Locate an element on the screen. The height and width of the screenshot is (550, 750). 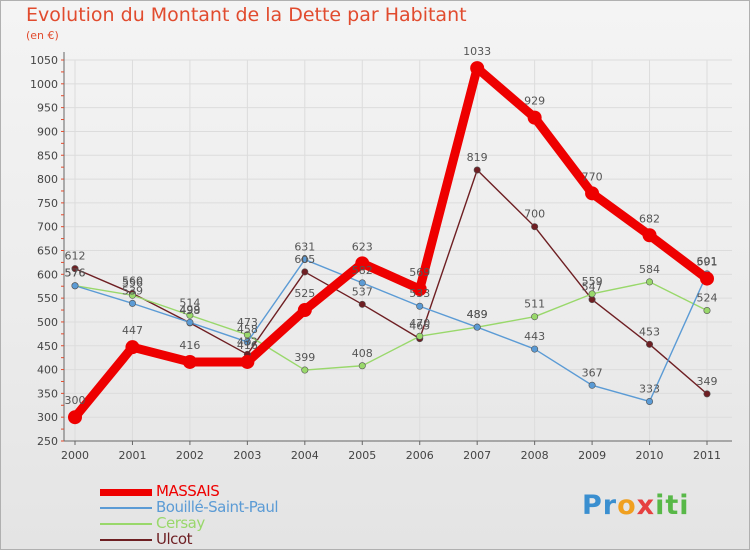
y-tick-label: 350 is located at coordinates (47, 393).